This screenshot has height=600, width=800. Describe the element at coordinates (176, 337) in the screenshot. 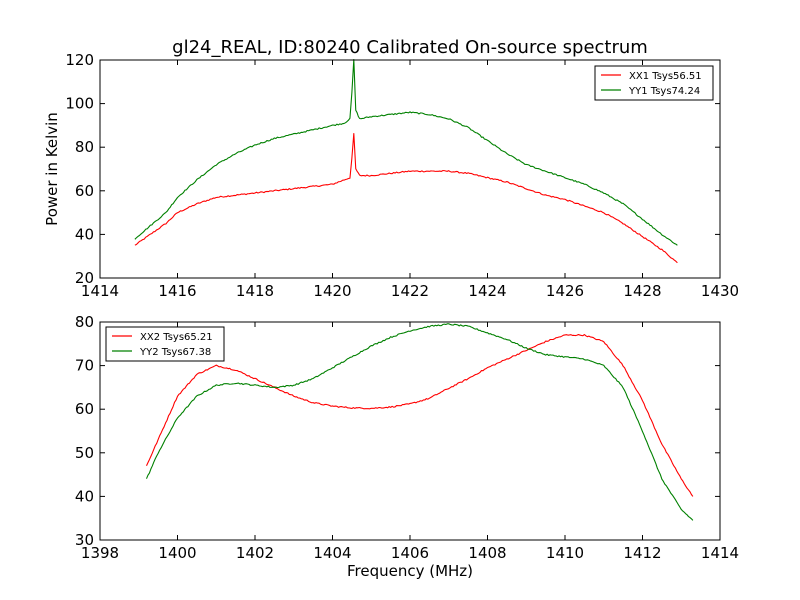

I see `legend-label: XX2 Tsys65.21` at that location.